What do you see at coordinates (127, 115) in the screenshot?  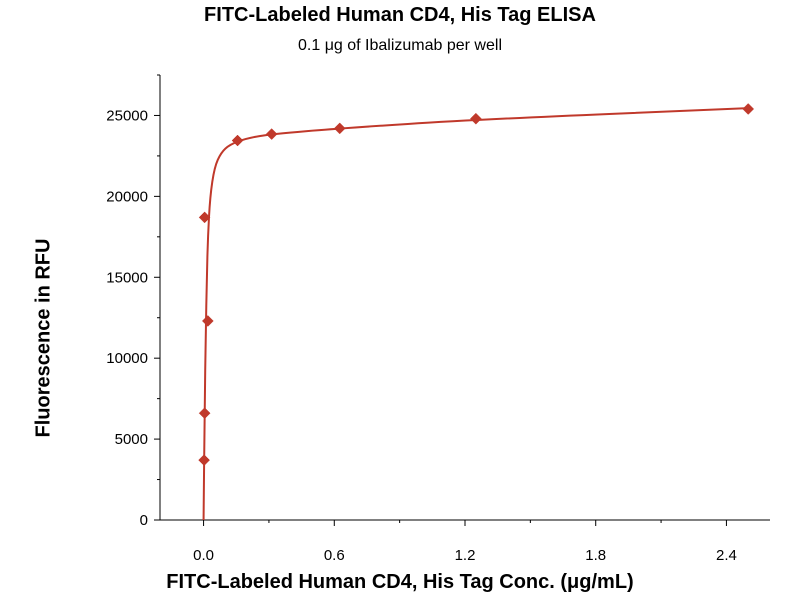 I see `y-tick-label: 25000` at bounding box center [127, 115].